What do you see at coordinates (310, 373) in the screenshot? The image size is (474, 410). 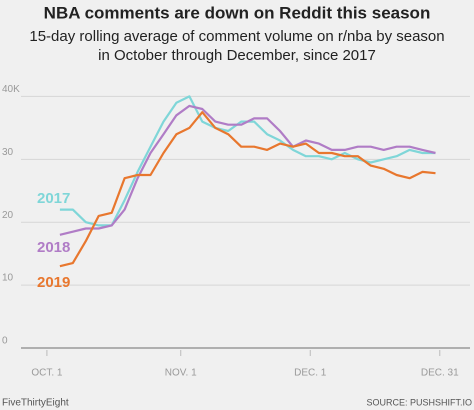 I see `x-tick-label: DEC. 1` at bounding box center [310, 373].